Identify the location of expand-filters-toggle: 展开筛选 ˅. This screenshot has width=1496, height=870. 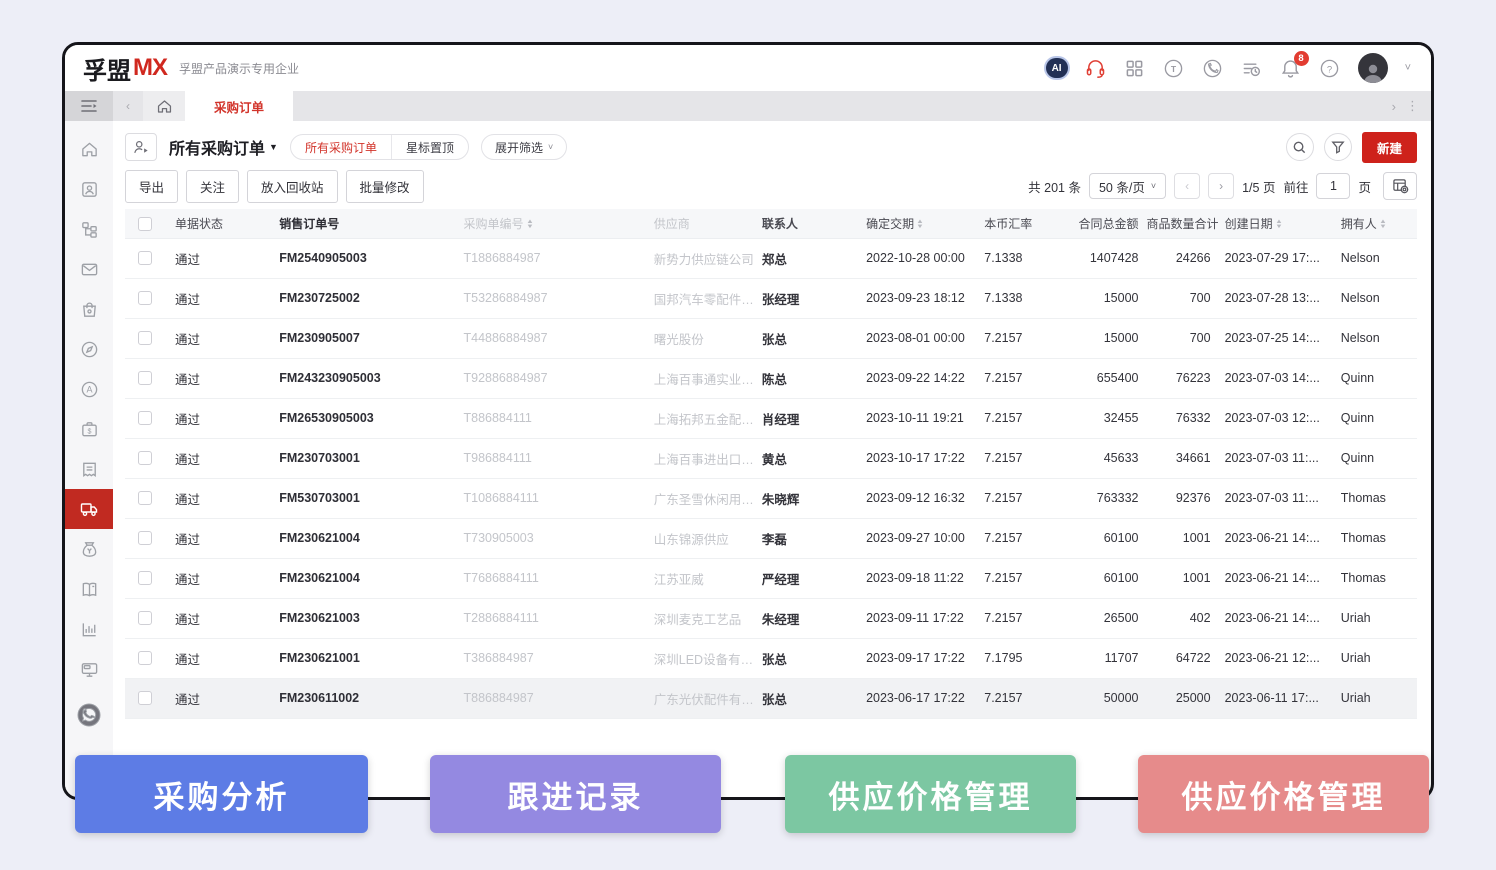
(524, 147).